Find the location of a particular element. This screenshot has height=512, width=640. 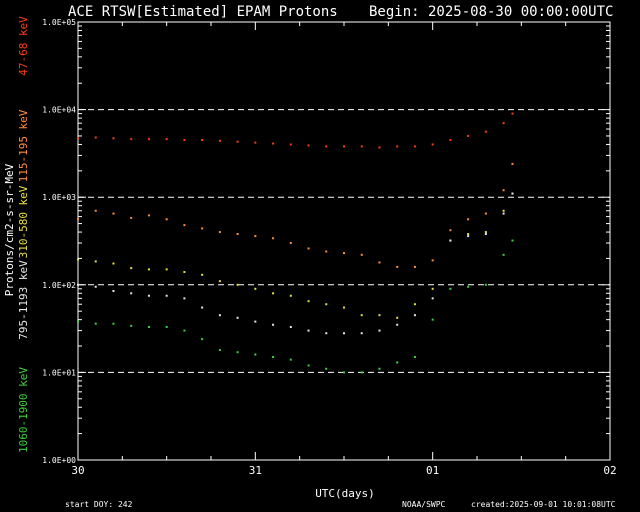

legend-label: 47-68 keV is located at coordinates (23, 46).